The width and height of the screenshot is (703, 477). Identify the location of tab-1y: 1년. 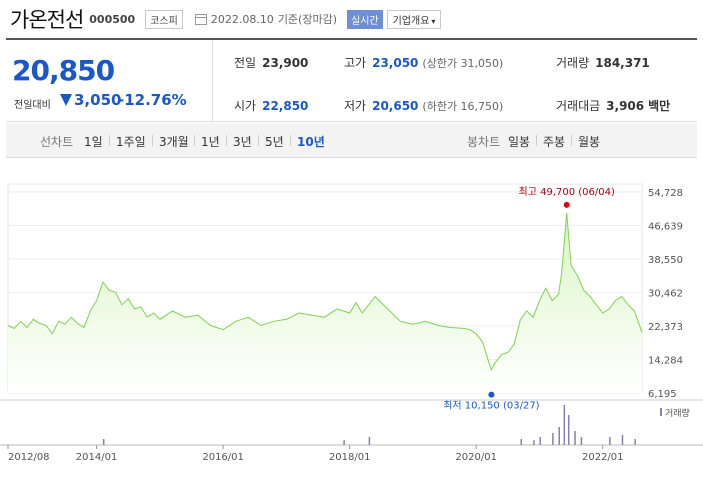
(210, 142).